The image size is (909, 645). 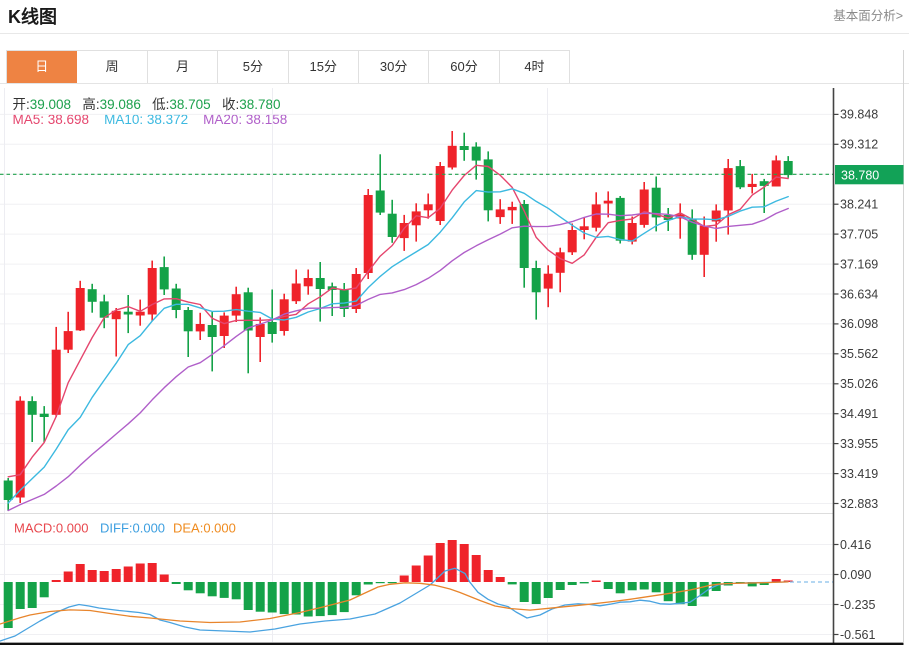 What do you see at coordinates (857, 605) in the screenshot?
I see `svg-text: -0.235` at bounding box center [857, 605].